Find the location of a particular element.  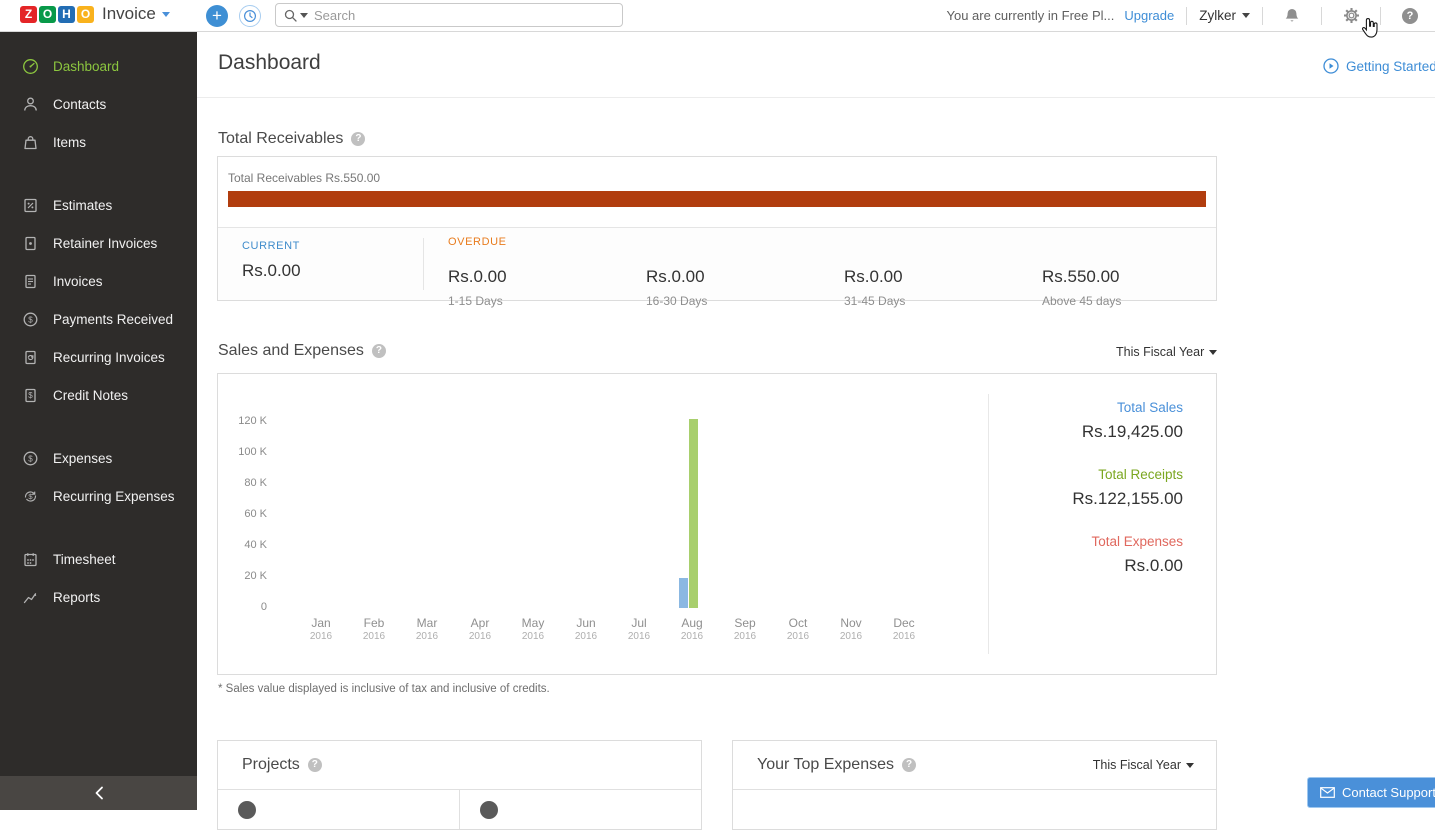

sidebar-item-label: Timesheet is located at coordinates (84, 559).